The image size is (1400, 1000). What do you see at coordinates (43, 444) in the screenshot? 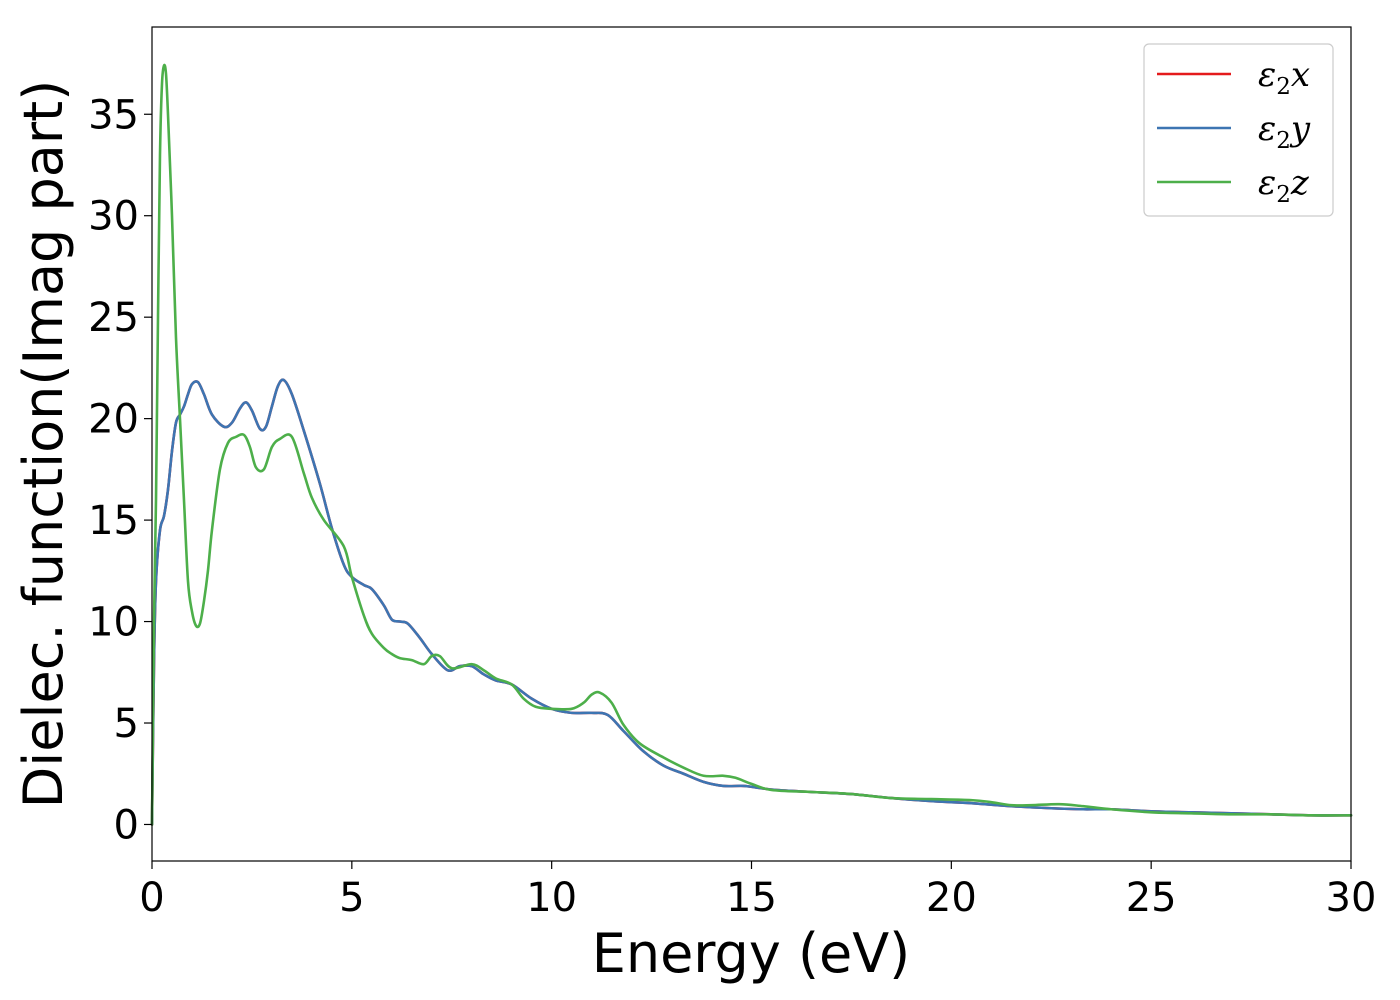
I see `y-axis-label: Dielec. function(Imag part)` at bounding box center [43, 444].